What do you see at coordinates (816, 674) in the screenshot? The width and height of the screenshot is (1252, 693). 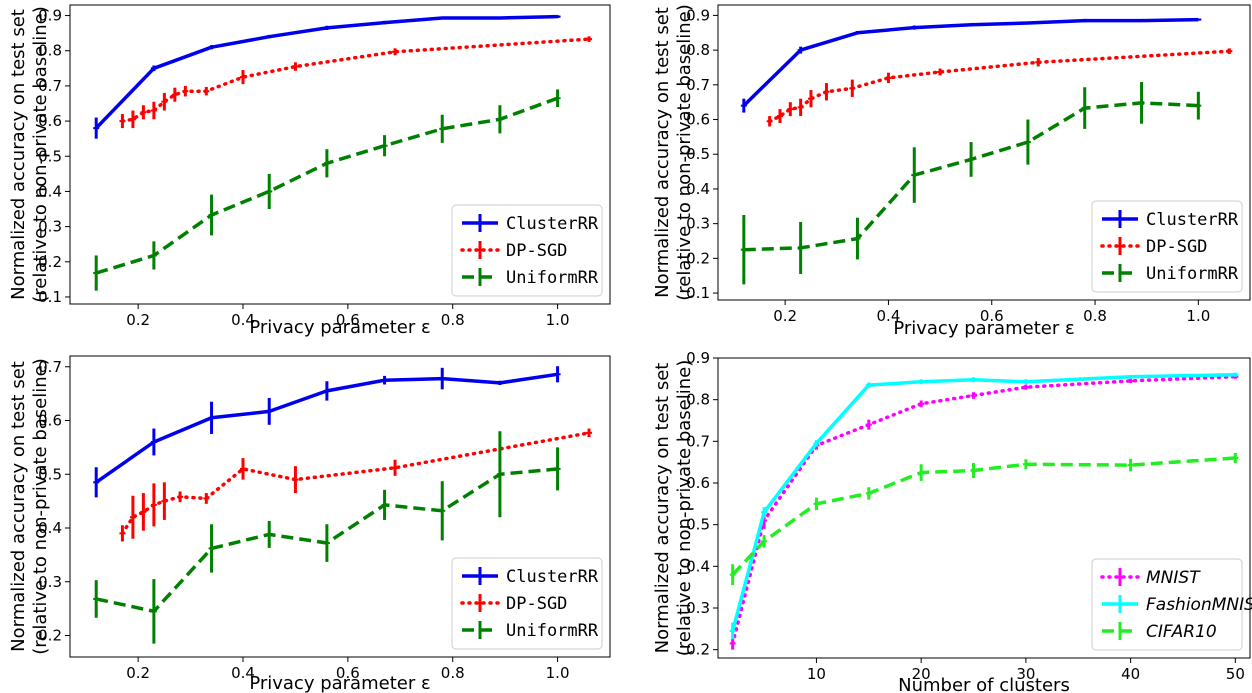 I see `x-tick-label: 10` at bounding box center [816, 674].